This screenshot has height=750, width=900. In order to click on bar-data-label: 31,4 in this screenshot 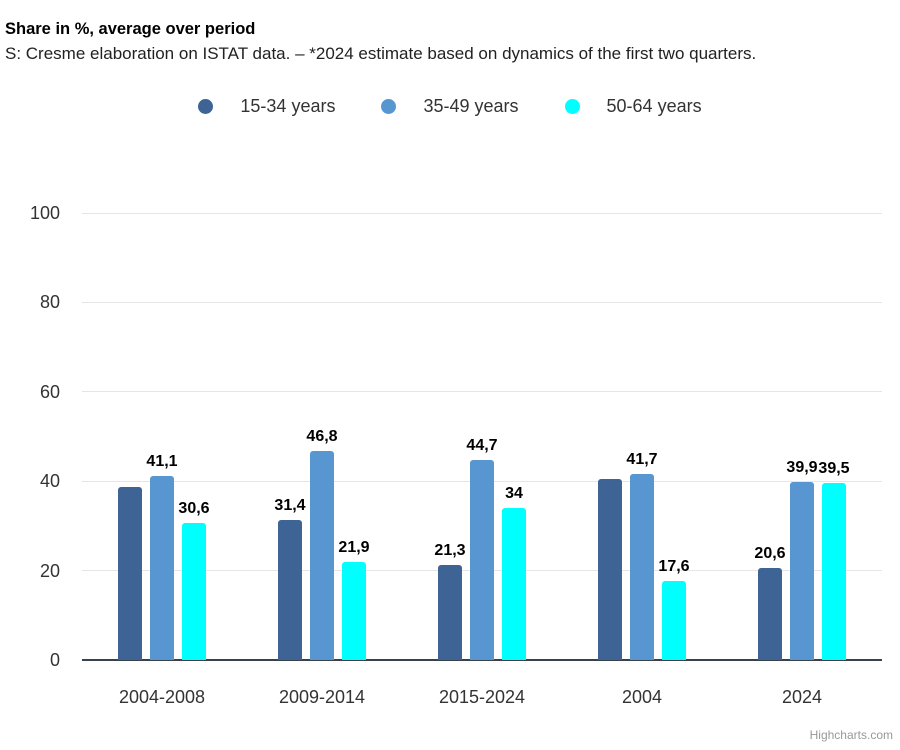, I will do `click(290, 505)`.